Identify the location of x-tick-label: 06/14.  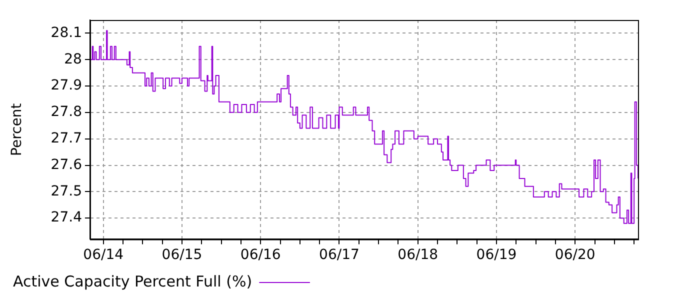
(103, 255).